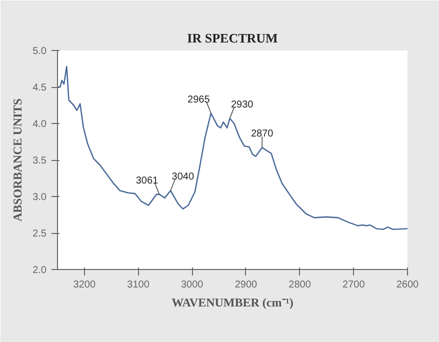 Image resolution: width=439 pixels, height=342 pixels. I want to click on x-tick-label: 2600, so click(408, 285).